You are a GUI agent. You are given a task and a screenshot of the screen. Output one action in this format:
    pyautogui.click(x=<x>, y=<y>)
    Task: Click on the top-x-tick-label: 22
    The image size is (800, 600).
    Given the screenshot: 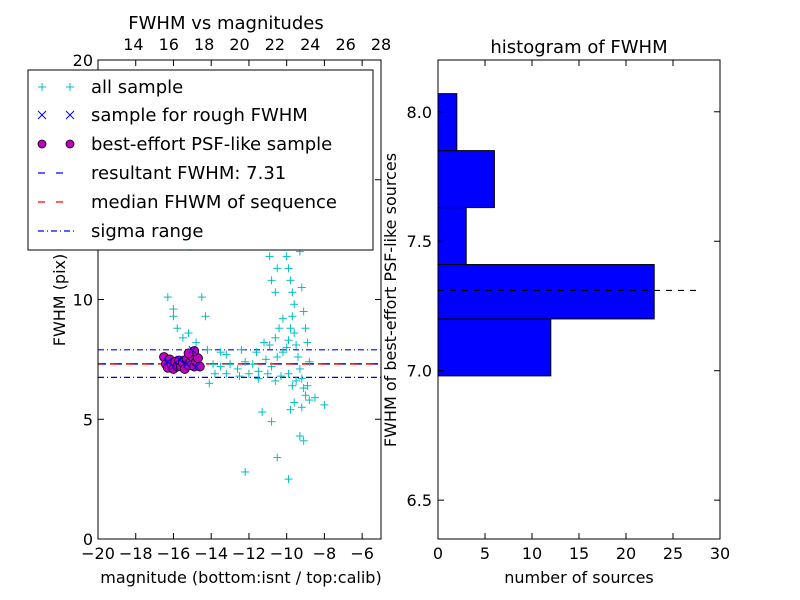 What is the action you would take?
    pyautogui.click(x=275, y=44)
    